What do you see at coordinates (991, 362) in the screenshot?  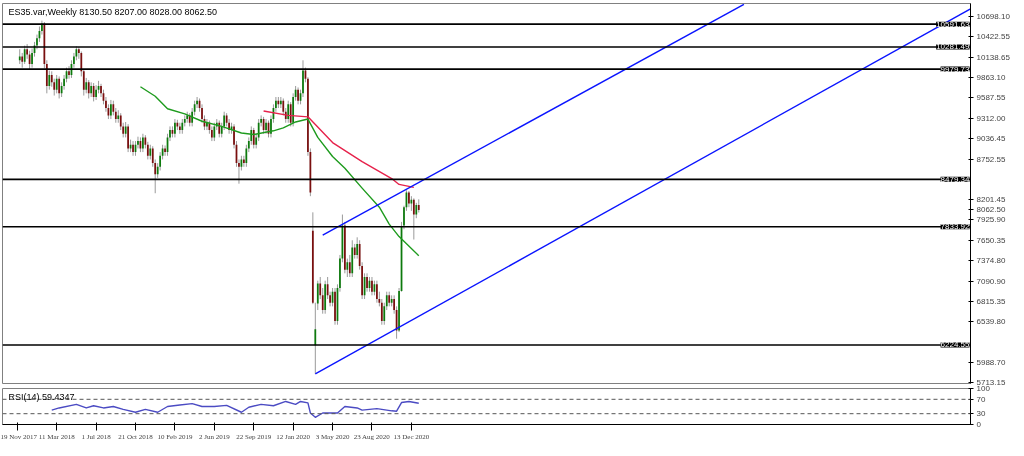 I see `y-tick-label: 5988.70` at bounding box center [991, 362].